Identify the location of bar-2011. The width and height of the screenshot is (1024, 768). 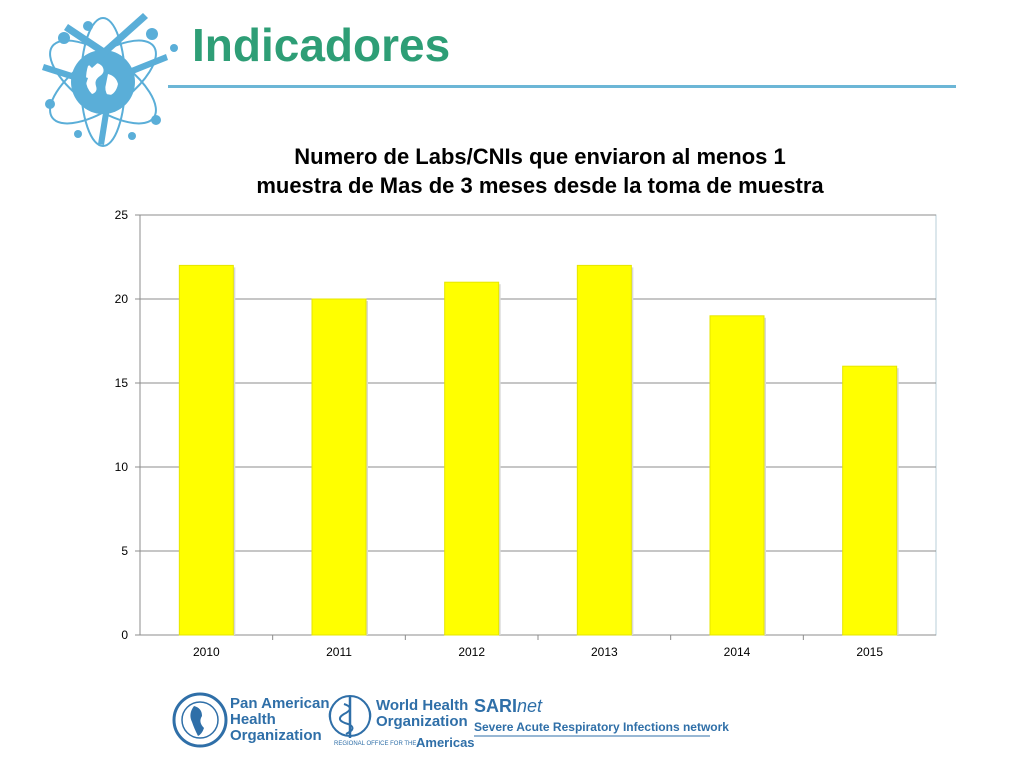
(339, 467).